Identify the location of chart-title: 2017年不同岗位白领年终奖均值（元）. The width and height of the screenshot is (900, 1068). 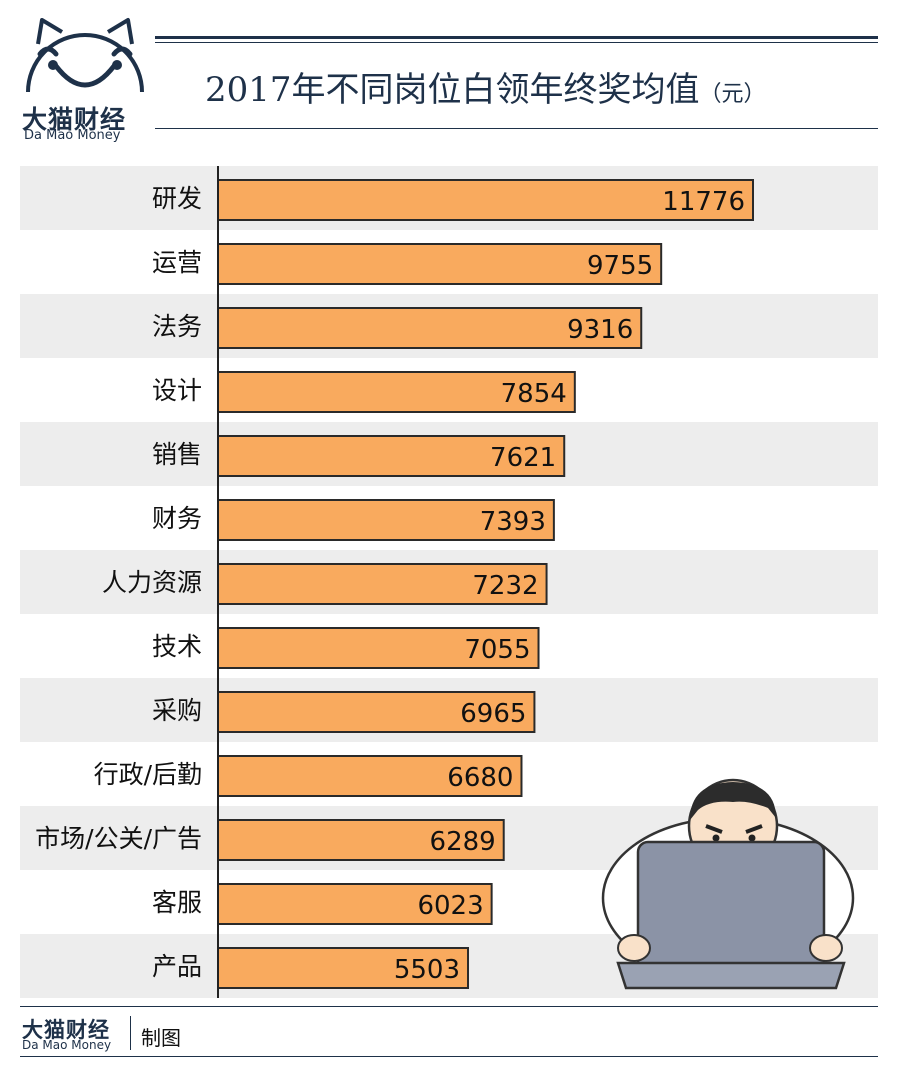
(485, 86).